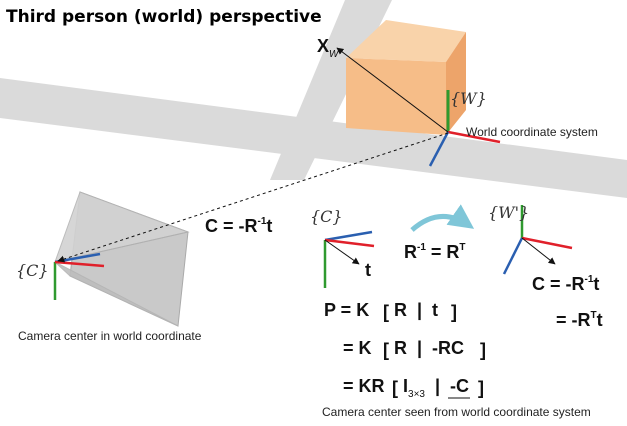  I want to click on projection-line-1-bracket-open: [, so click(386, 312).